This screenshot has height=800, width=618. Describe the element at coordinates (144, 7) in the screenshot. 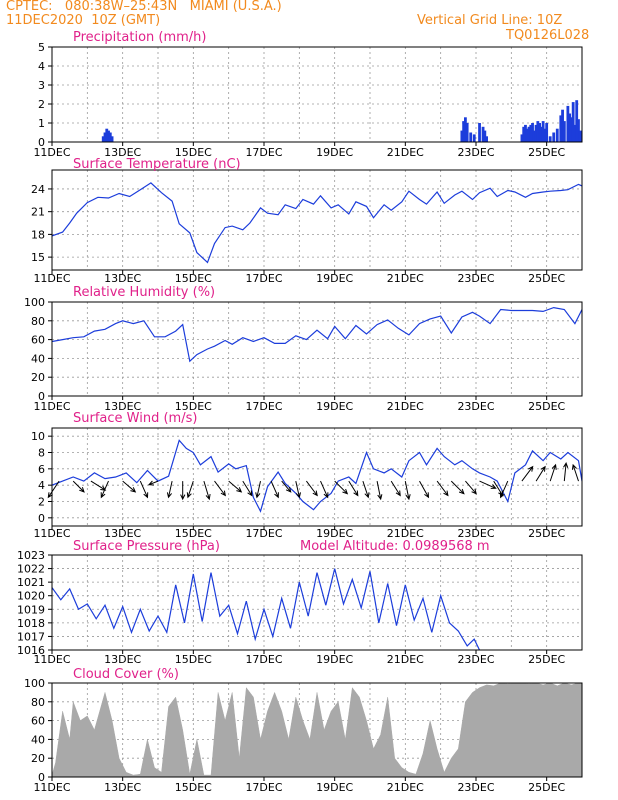

I see `header-station: CPTEC: 080:38W–25:43N MIAMI (U.S.A.)` at that location.